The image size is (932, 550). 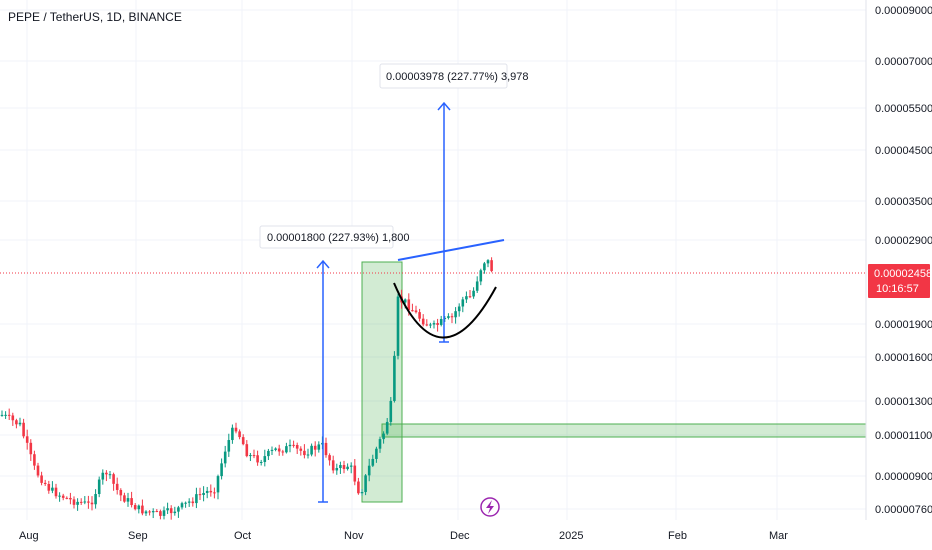 I want to click on lightning-icon, so click(x=490, y=507).